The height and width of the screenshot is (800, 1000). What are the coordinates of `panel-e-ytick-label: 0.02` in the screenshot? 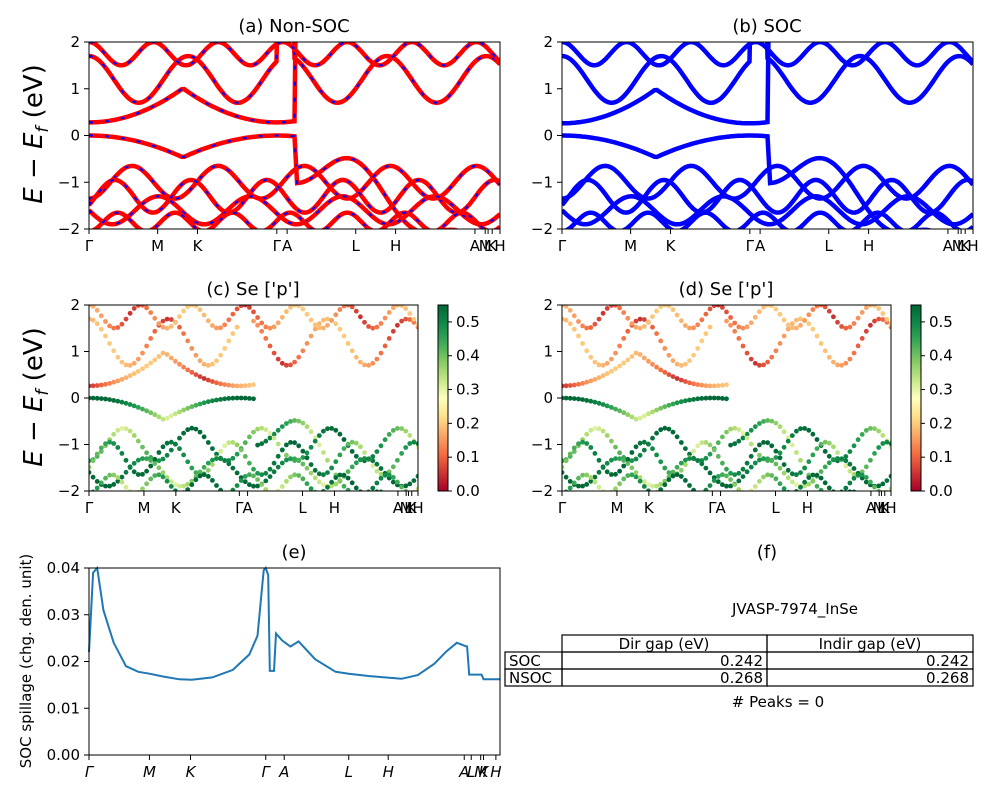 It's located at (63, 662).